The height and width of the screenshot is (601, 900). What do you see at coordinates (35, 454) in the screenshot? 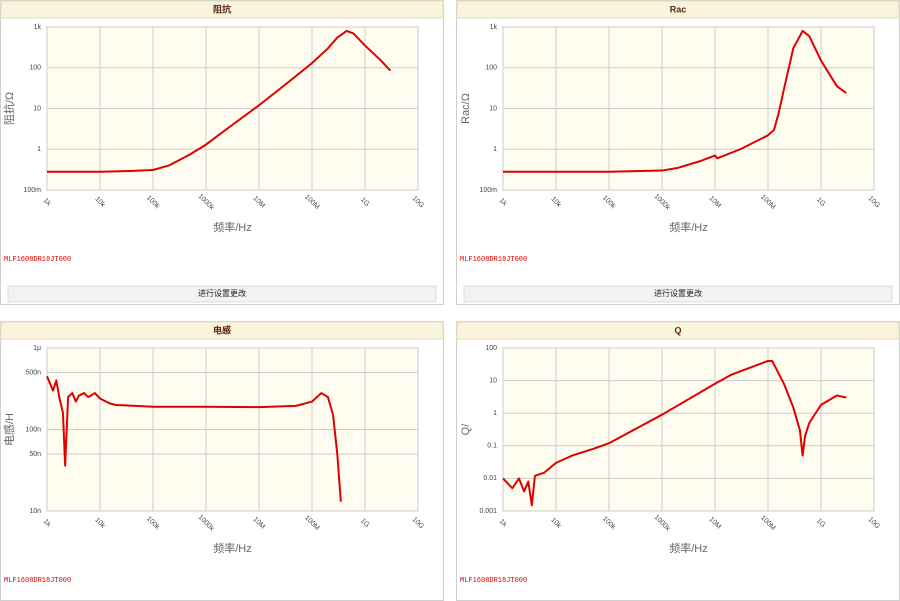
I see `y-tick-label: 50n` at bounding box center [35, 454].